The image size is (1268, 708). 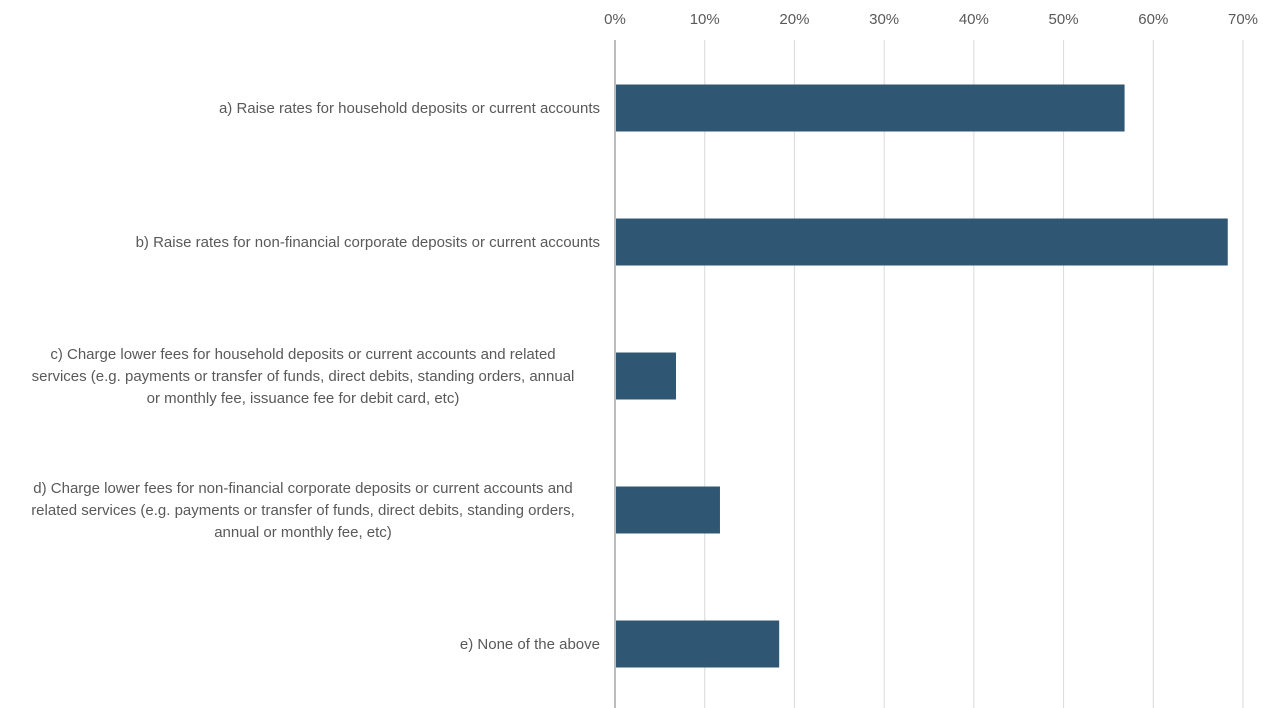 What do you see at coordinates (794, 19) in the screenshot?
I see `x-tick-label: 20%` at bounding box center [794, 19].